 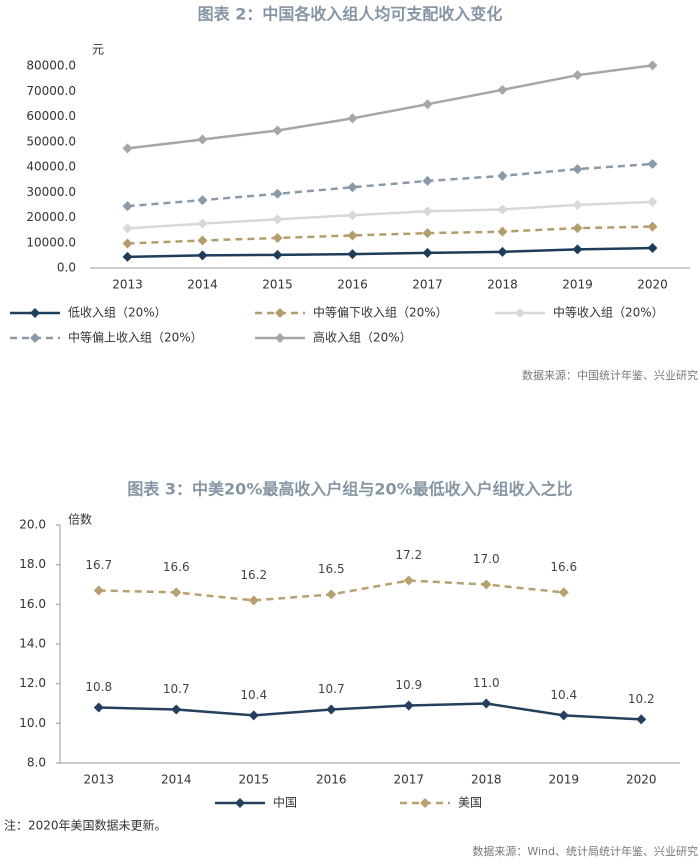 I want to click on data-label: 11.0, so click(x=486, y=683).